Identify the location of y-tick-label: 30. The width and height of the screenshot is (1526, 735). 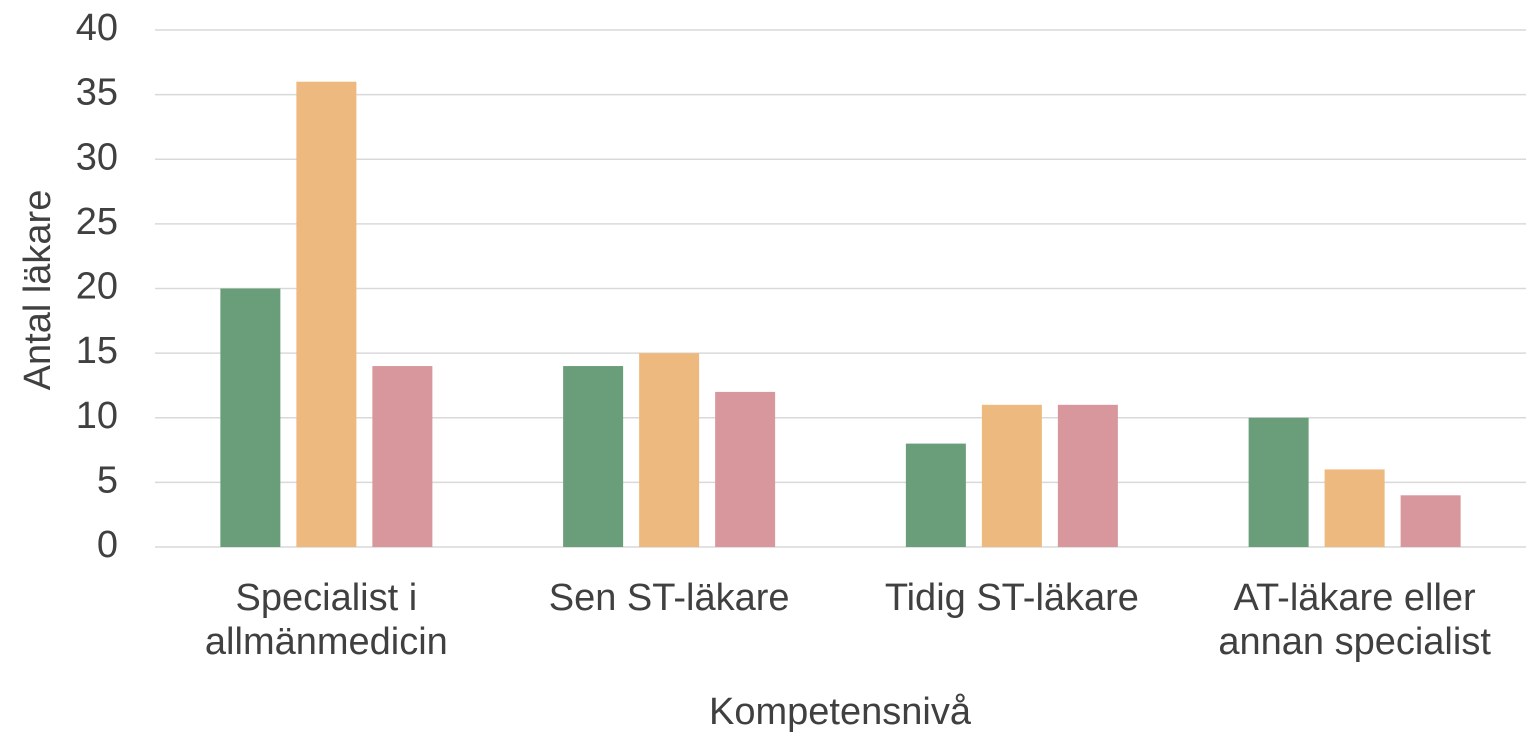
(97, 157).